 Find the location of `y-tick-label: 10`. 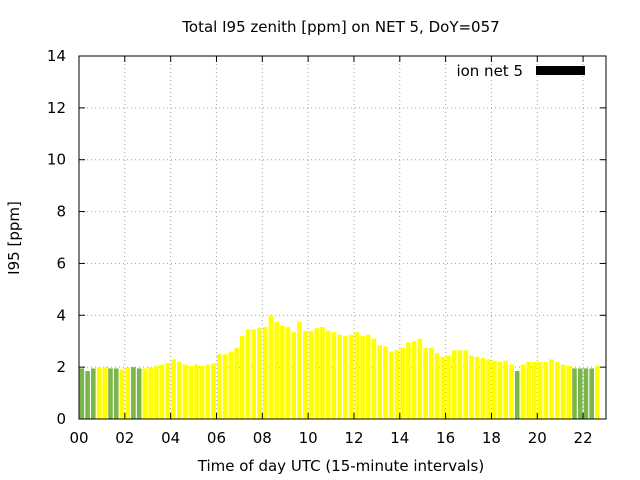

y-tick-label: 10 is located at coordinates (56, 160).